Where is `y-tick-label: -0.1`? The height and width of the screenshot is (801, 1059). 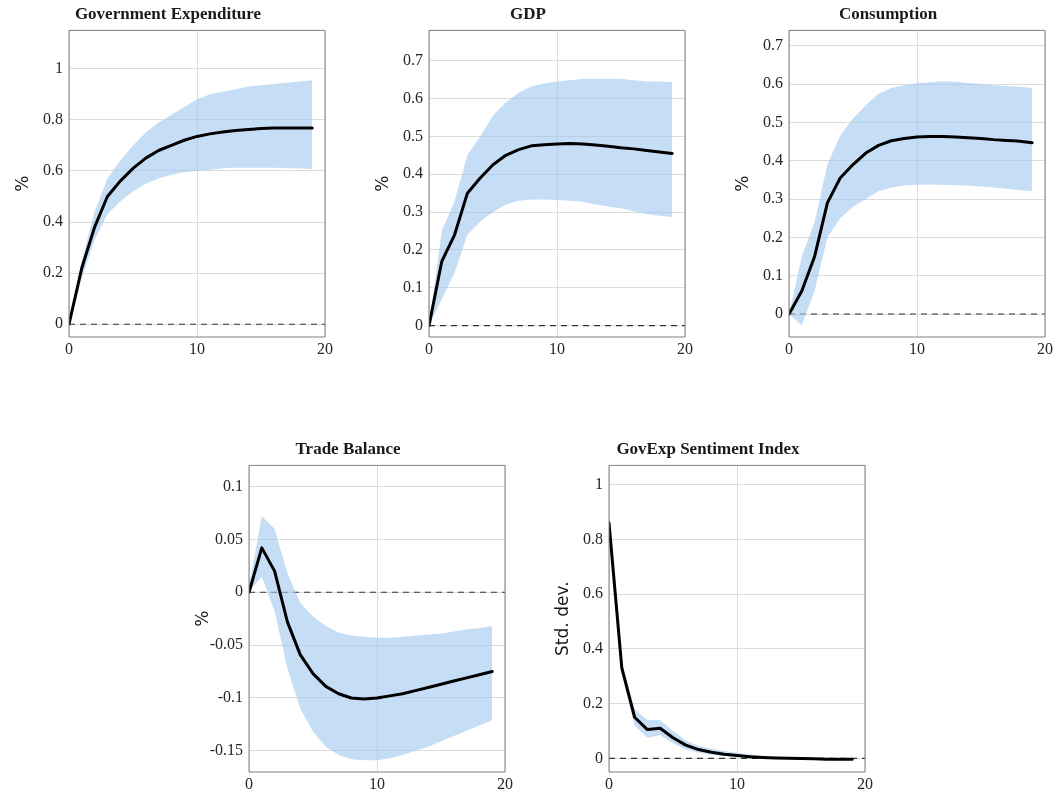 y-tick-label: -0.1 is located at coordinates (230, 697).